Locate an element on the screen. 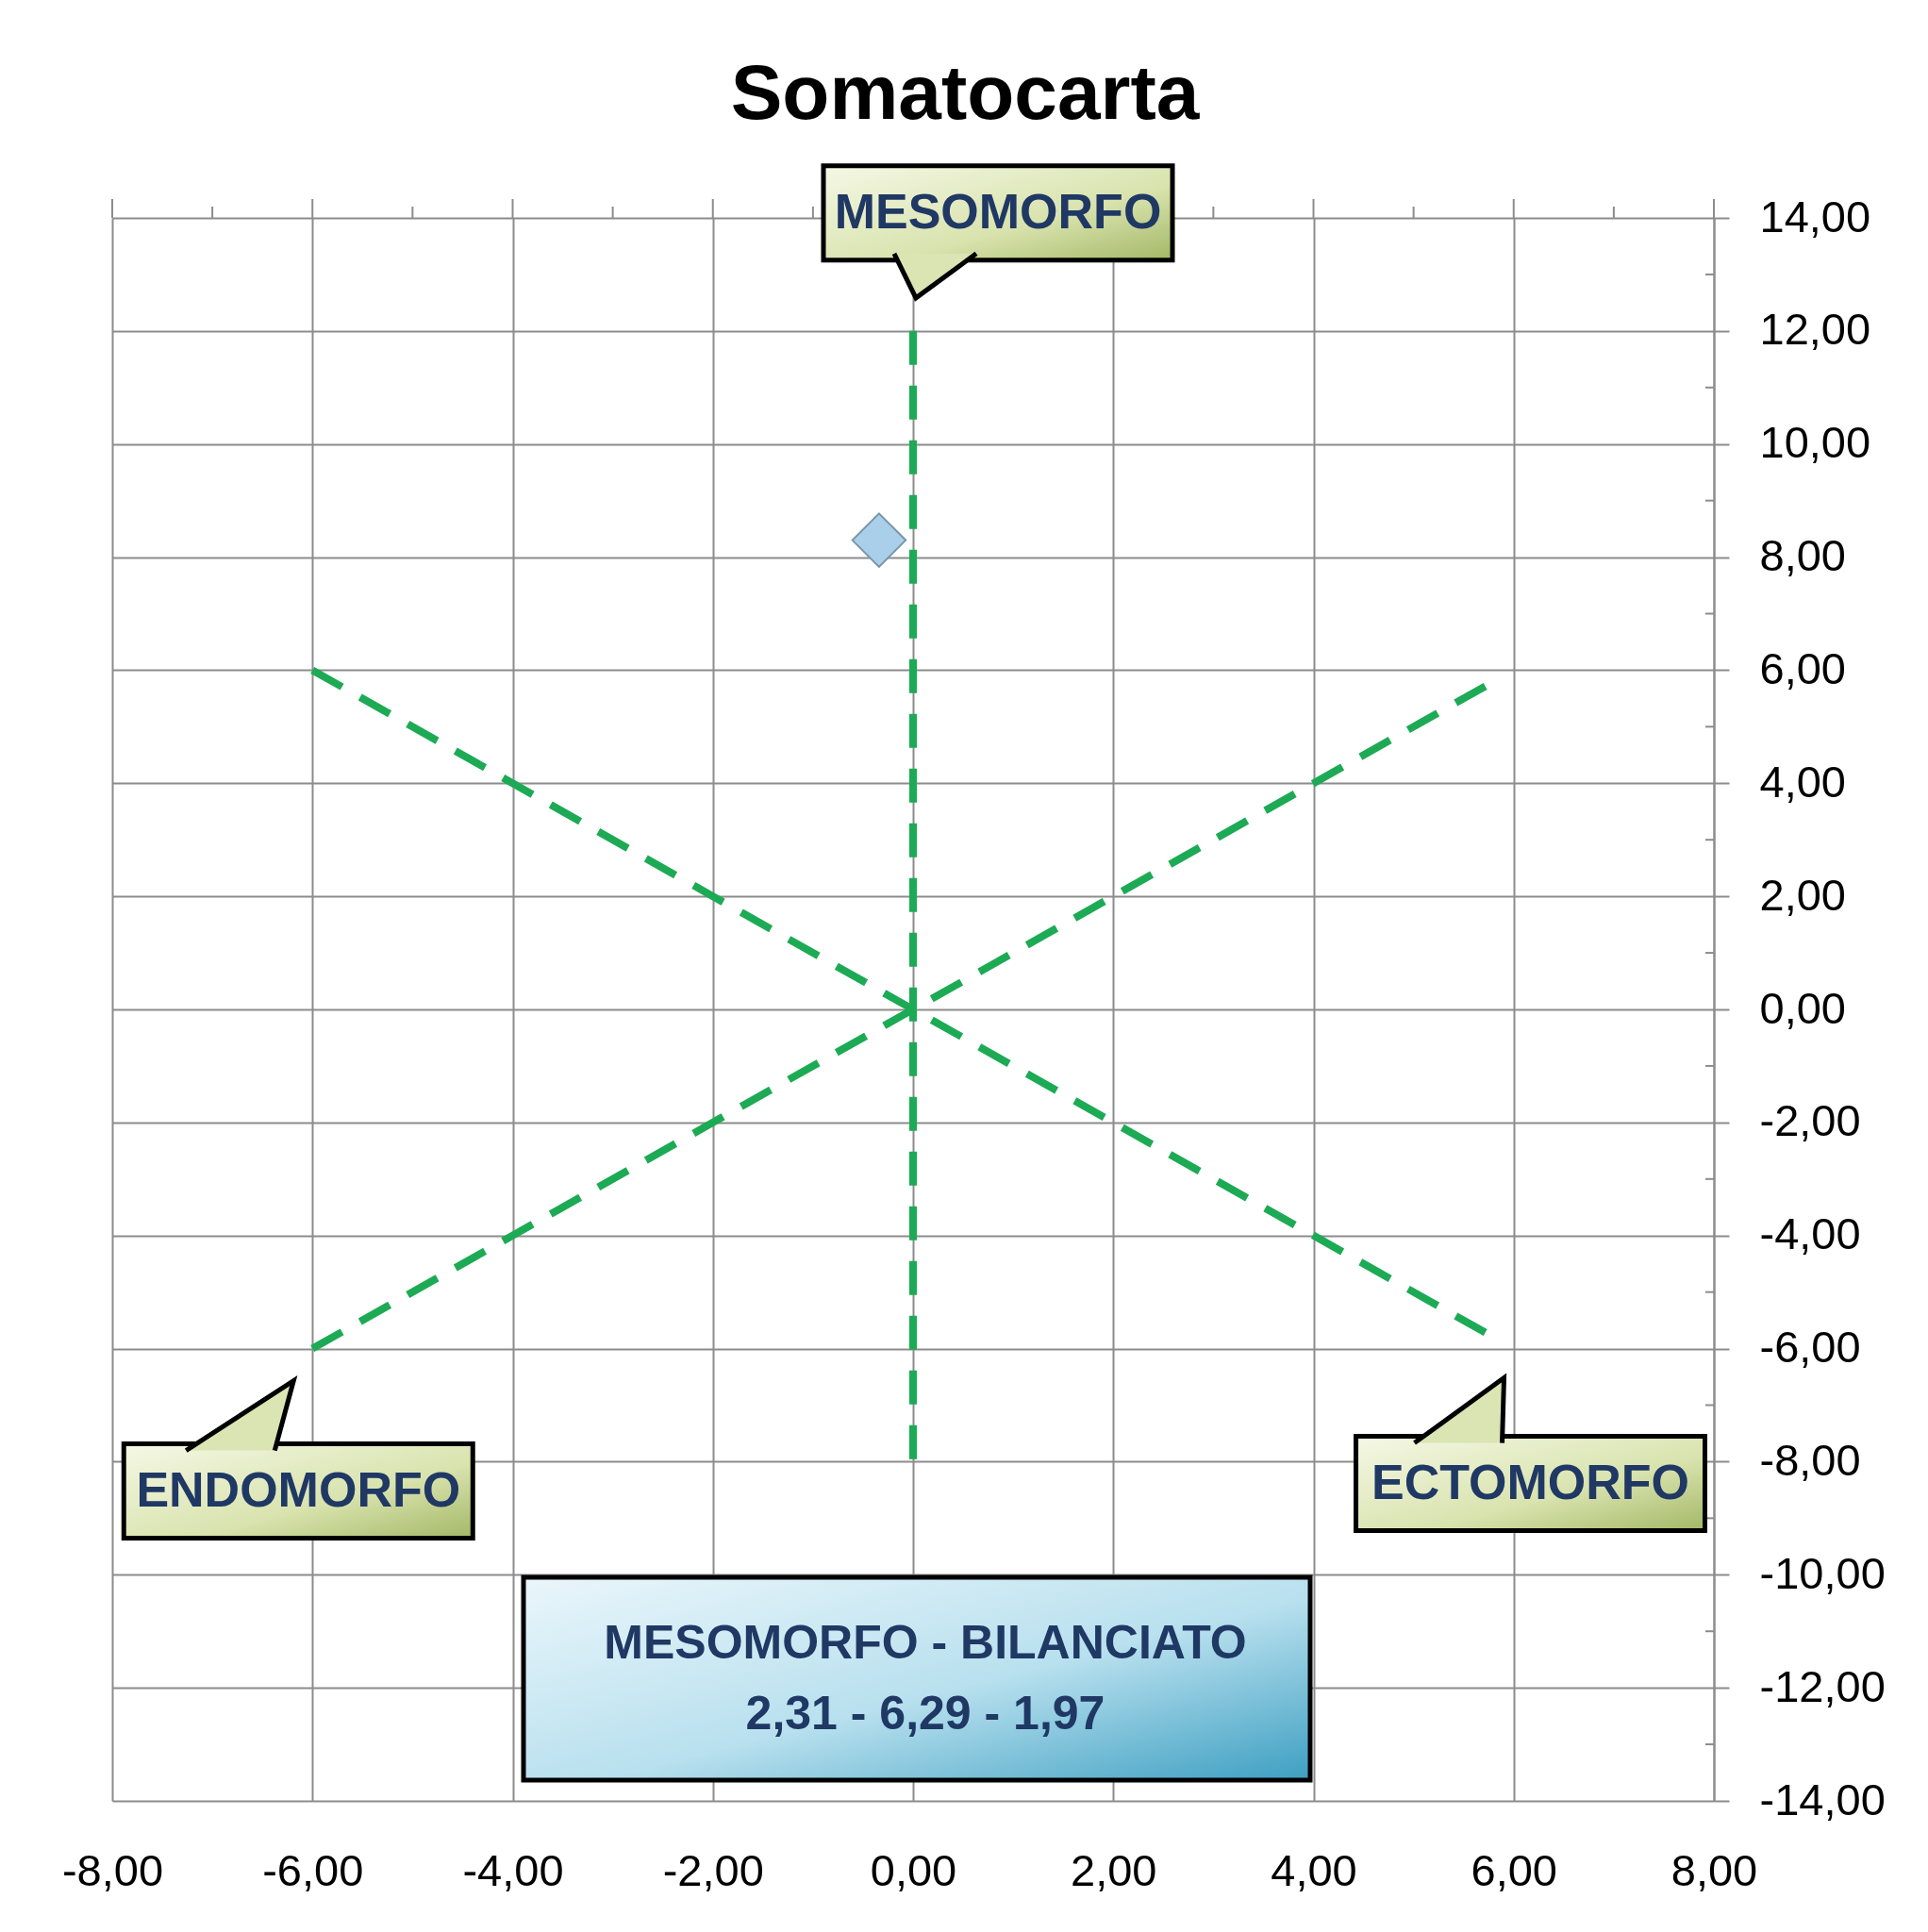 This screenshot has height=1932, width=1928. y-tick-label: -6,00 is located at coordinates (1810, 1348).